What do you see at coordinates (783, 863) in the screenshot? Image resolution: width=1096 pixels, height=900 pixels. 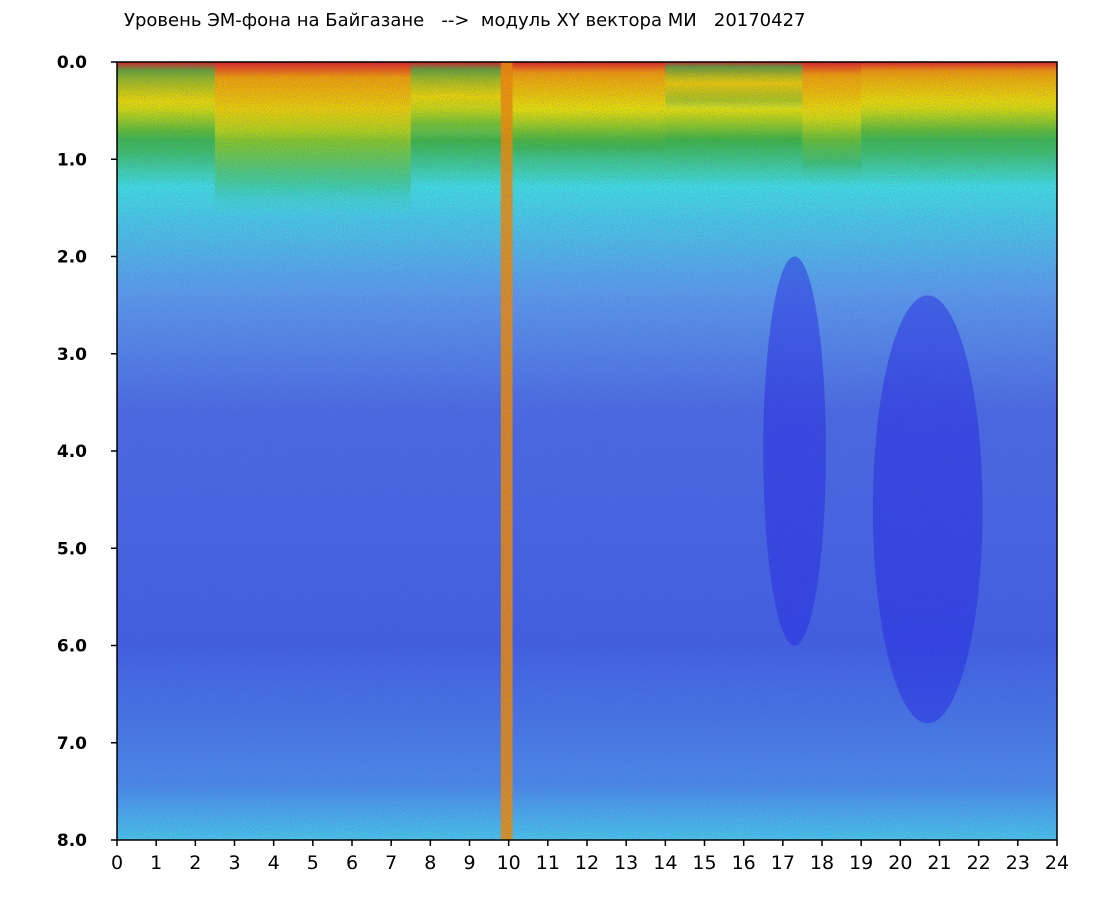 I see `x-tick-label: 17` at bounding box center [783, 863].